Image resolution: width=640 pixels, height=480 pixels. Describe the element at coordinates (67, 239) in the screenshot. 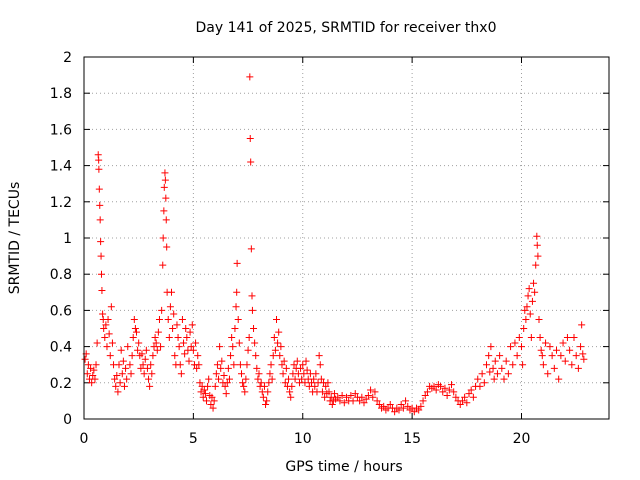

I see `y-tick-label: 1` at that location.